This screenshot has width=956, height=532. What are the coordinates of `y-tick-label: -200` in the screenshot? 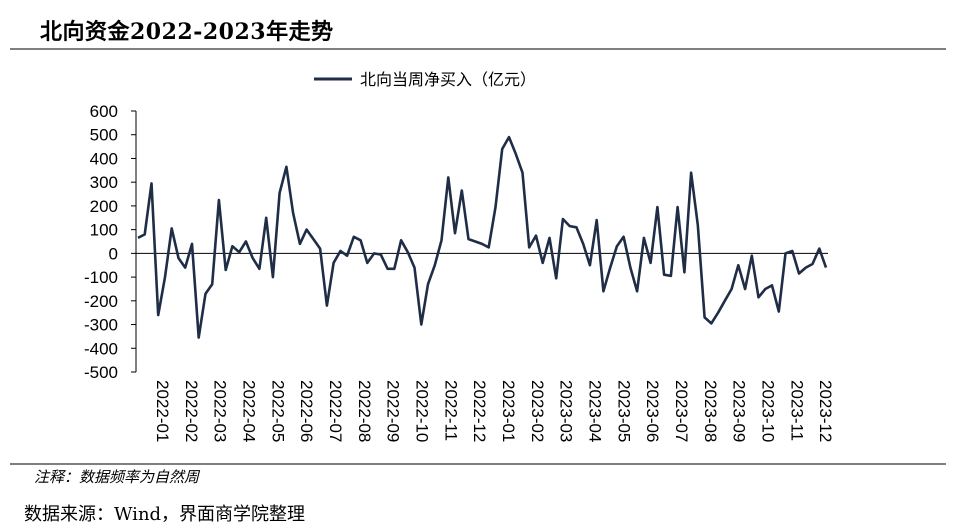 It's located at (101, 301).